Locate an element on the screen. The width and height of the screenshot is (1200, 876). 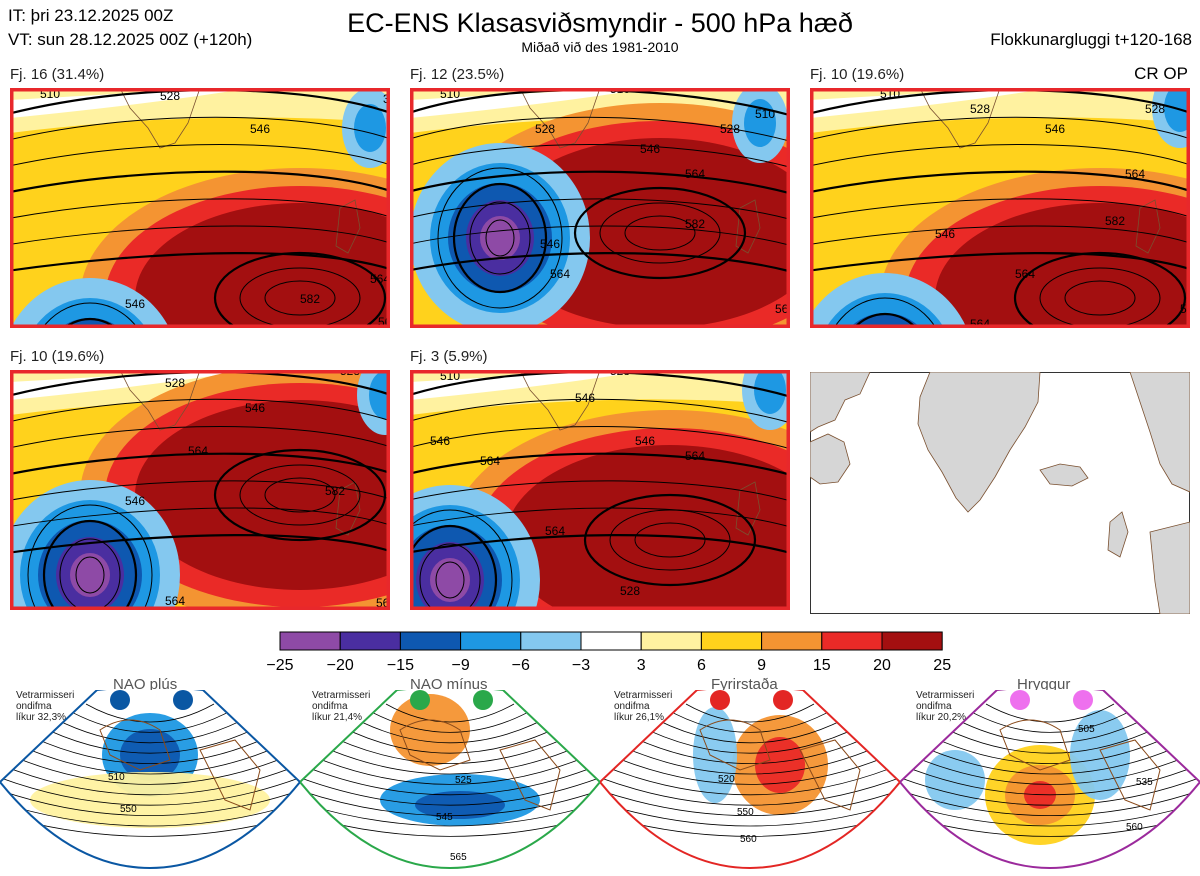
baffin-land is located at coordinates (830, 459).